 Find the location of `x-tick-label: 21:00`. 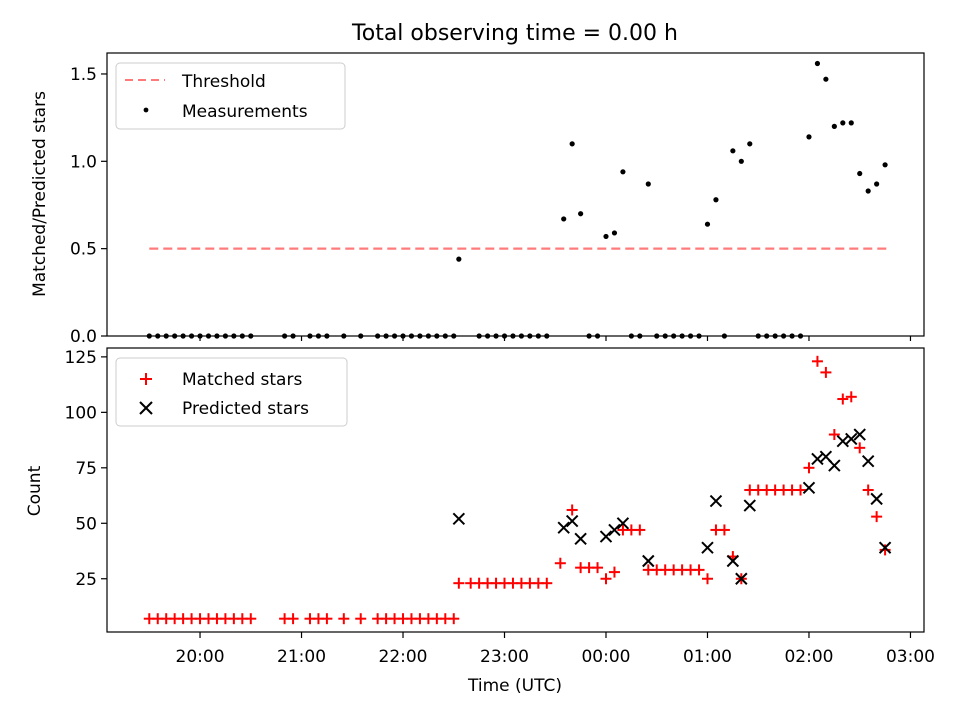

x-tick-label: 21:00 is located at coordinates (301, 657).